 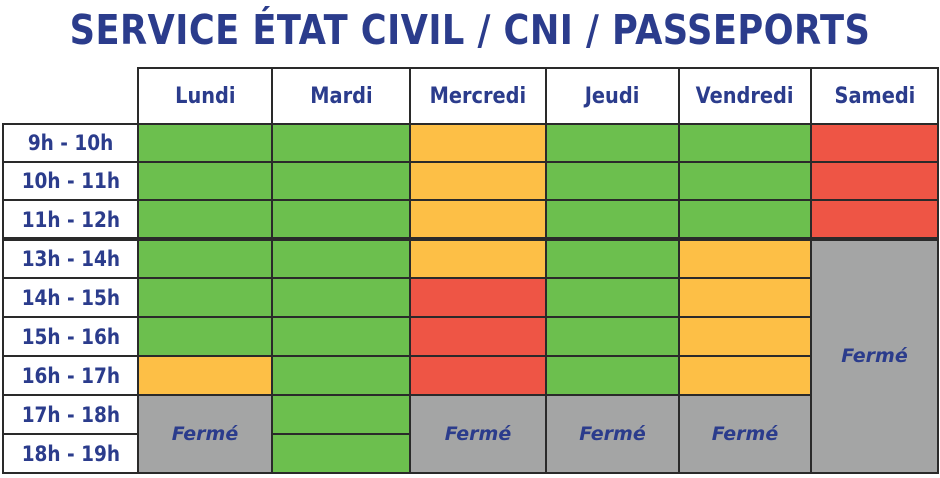 I want to click on day-label: Vendredi, so click(x=745, y=96).